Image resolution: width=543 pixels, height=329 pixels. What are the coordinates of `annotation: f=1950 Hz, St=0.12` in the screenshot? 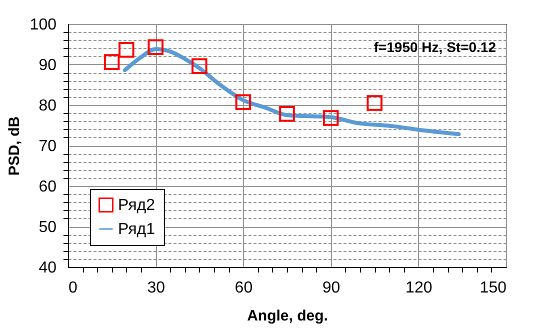 It's located at (435, 47).